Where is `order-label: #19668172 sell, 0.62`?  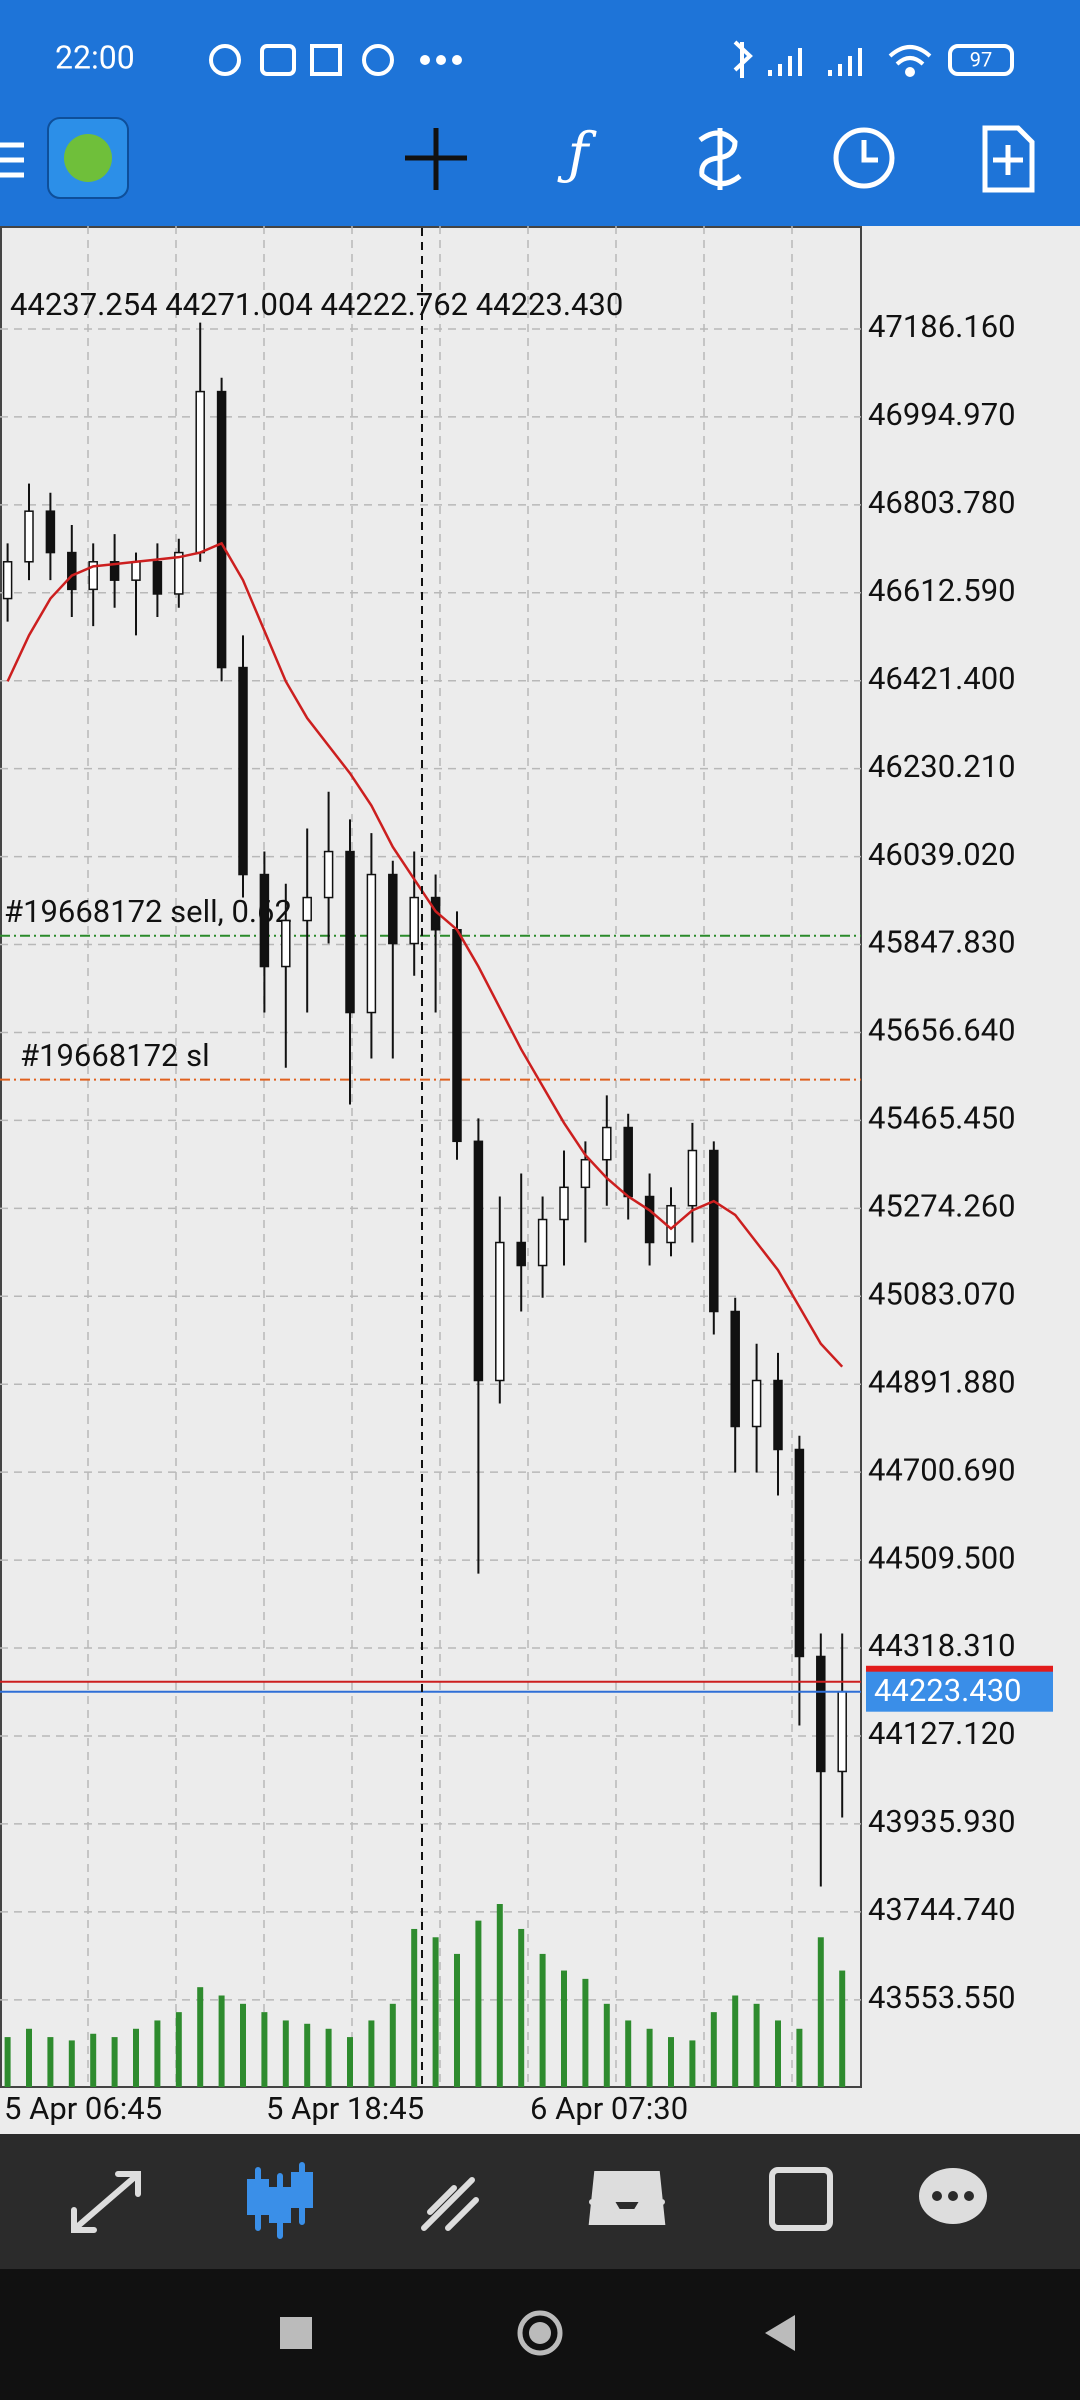 order-label: #19668172 sell, 0.62 is located at coordinates (148, 911).